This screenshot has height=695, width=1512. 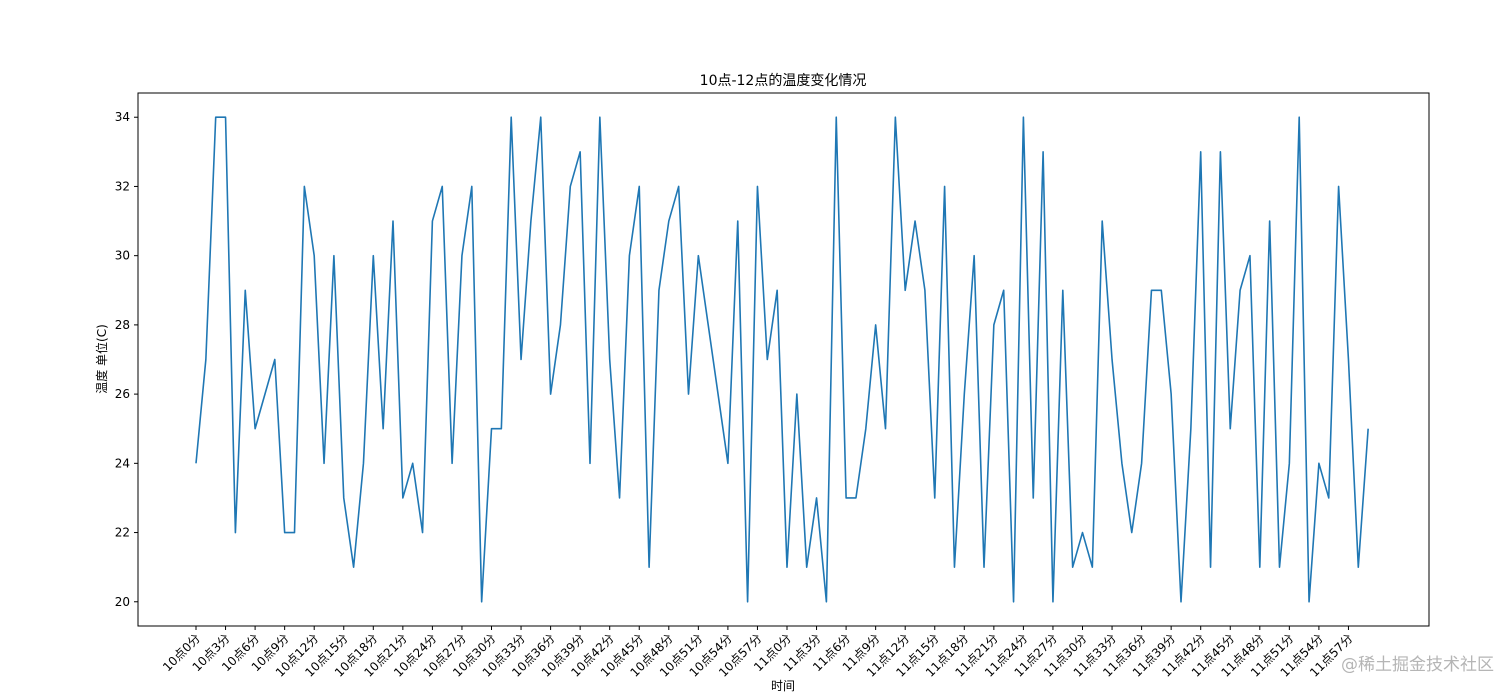 What do you see at coordinates (126, 359) in the screenshot?
I see `y-axis: 20 22 24 26 28 30 32 34` at bounding box center [126, 359].